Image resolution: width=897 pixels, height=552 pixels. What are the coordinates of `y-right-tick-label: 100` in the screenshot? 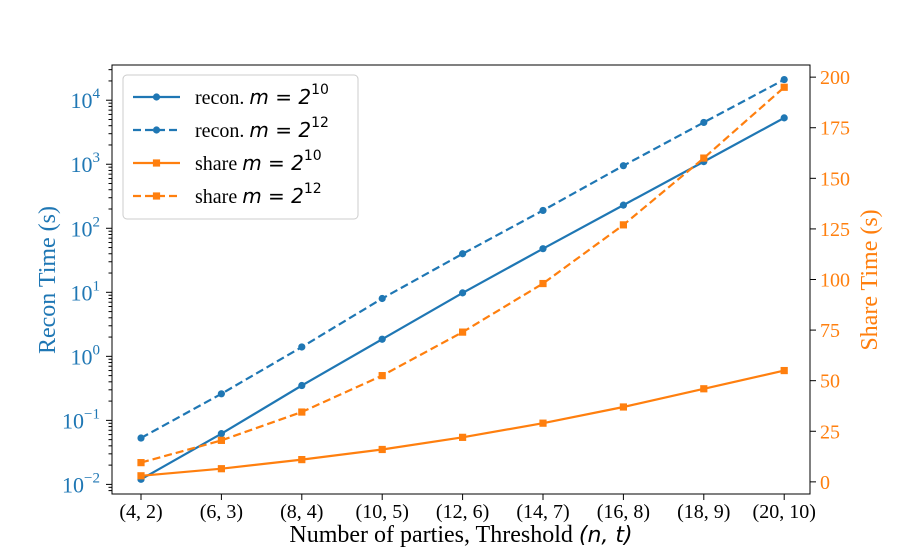 It's located at (835, 281).